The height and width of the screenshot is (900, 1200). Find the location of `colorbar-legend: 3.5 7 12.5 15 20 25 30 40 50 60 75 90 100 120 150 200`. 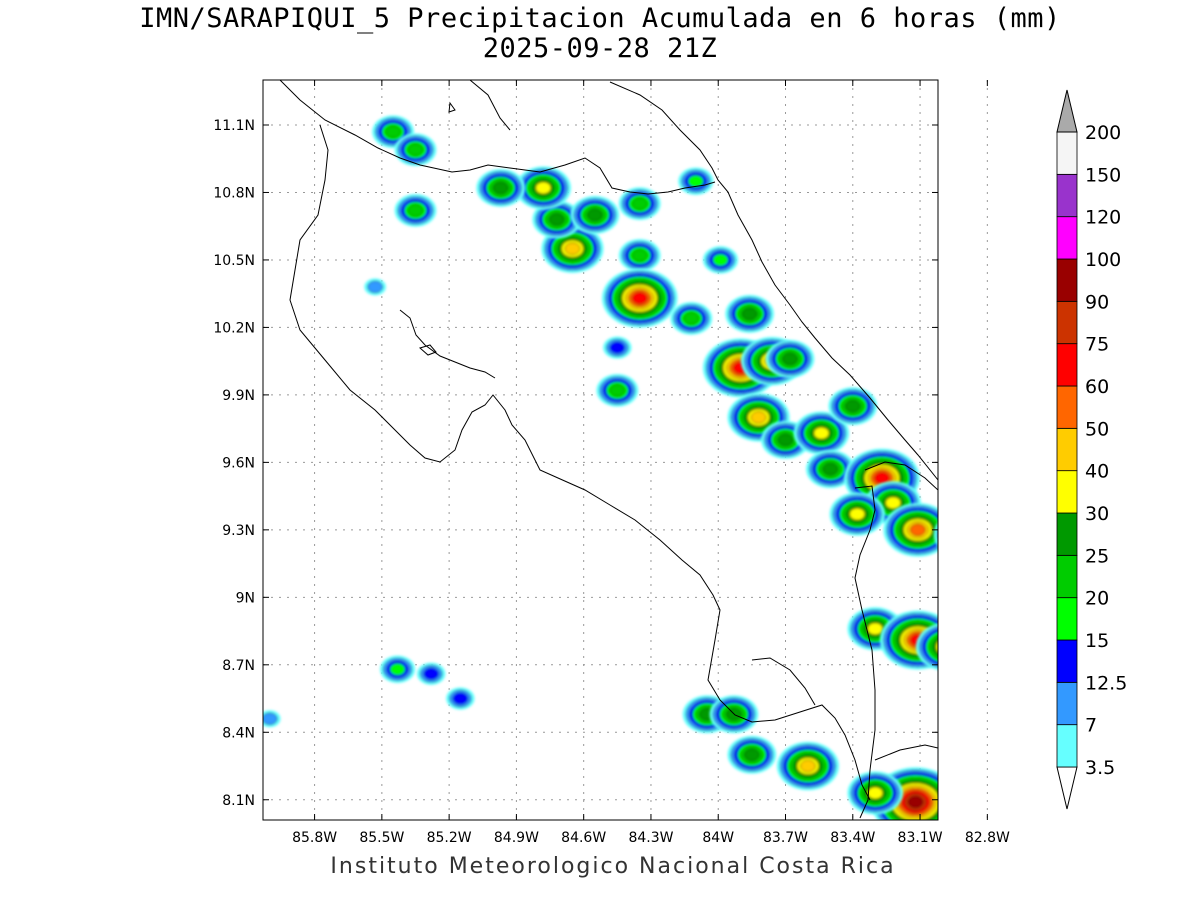

colorbar-legend: 3.5 7 12.5 15 20 25 30 40 50 60 75 90 100 120 150 200 is located at coordinates (1091, 449).